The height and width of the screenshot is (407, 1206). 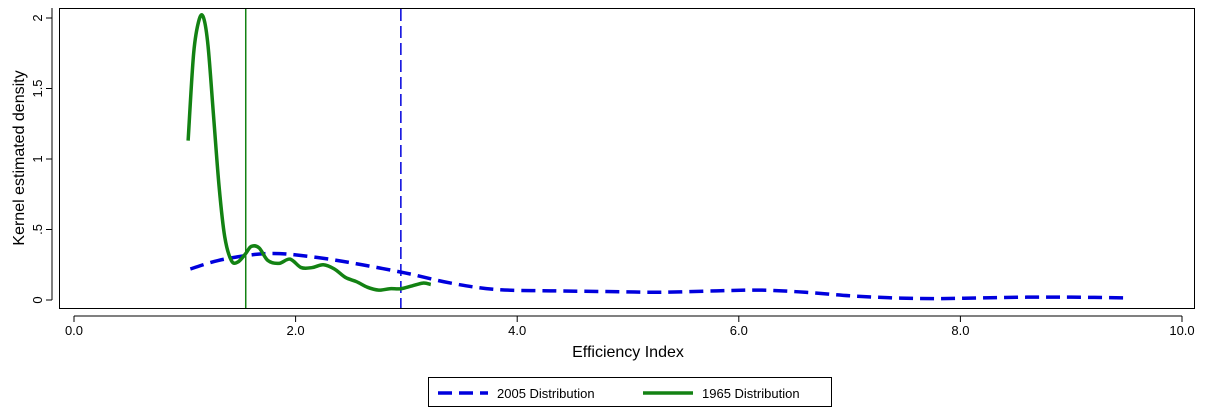 I want to click on x-tick-label: 8.0, so click(x=960, y=330).